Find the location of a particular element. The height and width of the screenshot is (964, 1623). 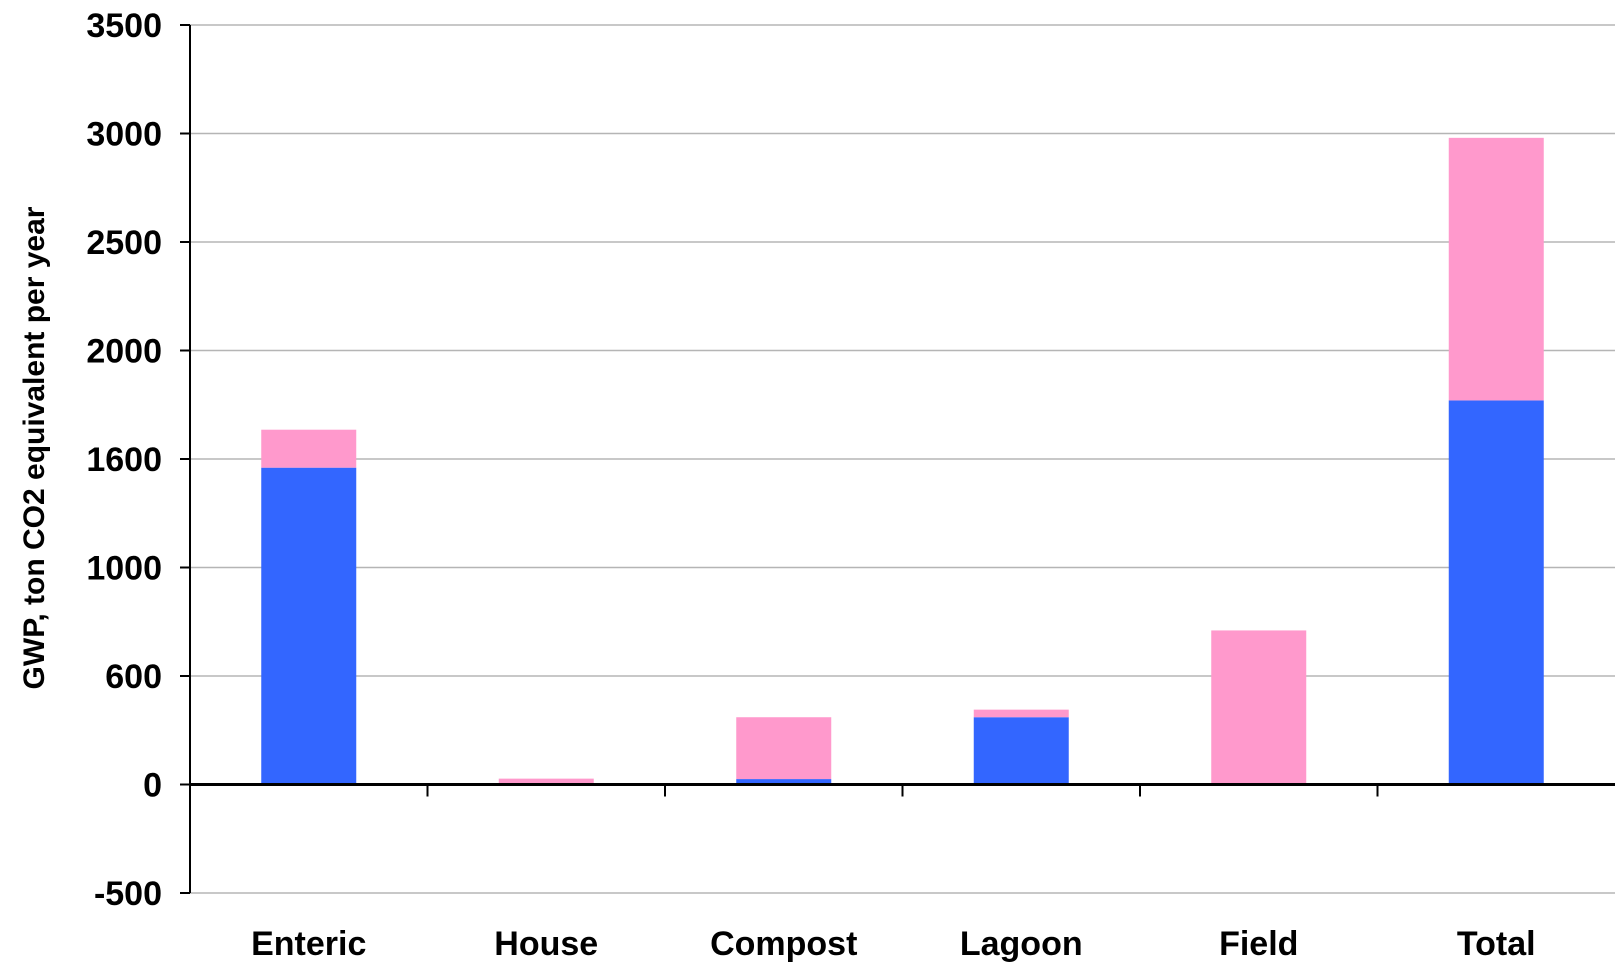

x-category-label: Lagoon is located at coordinates (1021, 944).